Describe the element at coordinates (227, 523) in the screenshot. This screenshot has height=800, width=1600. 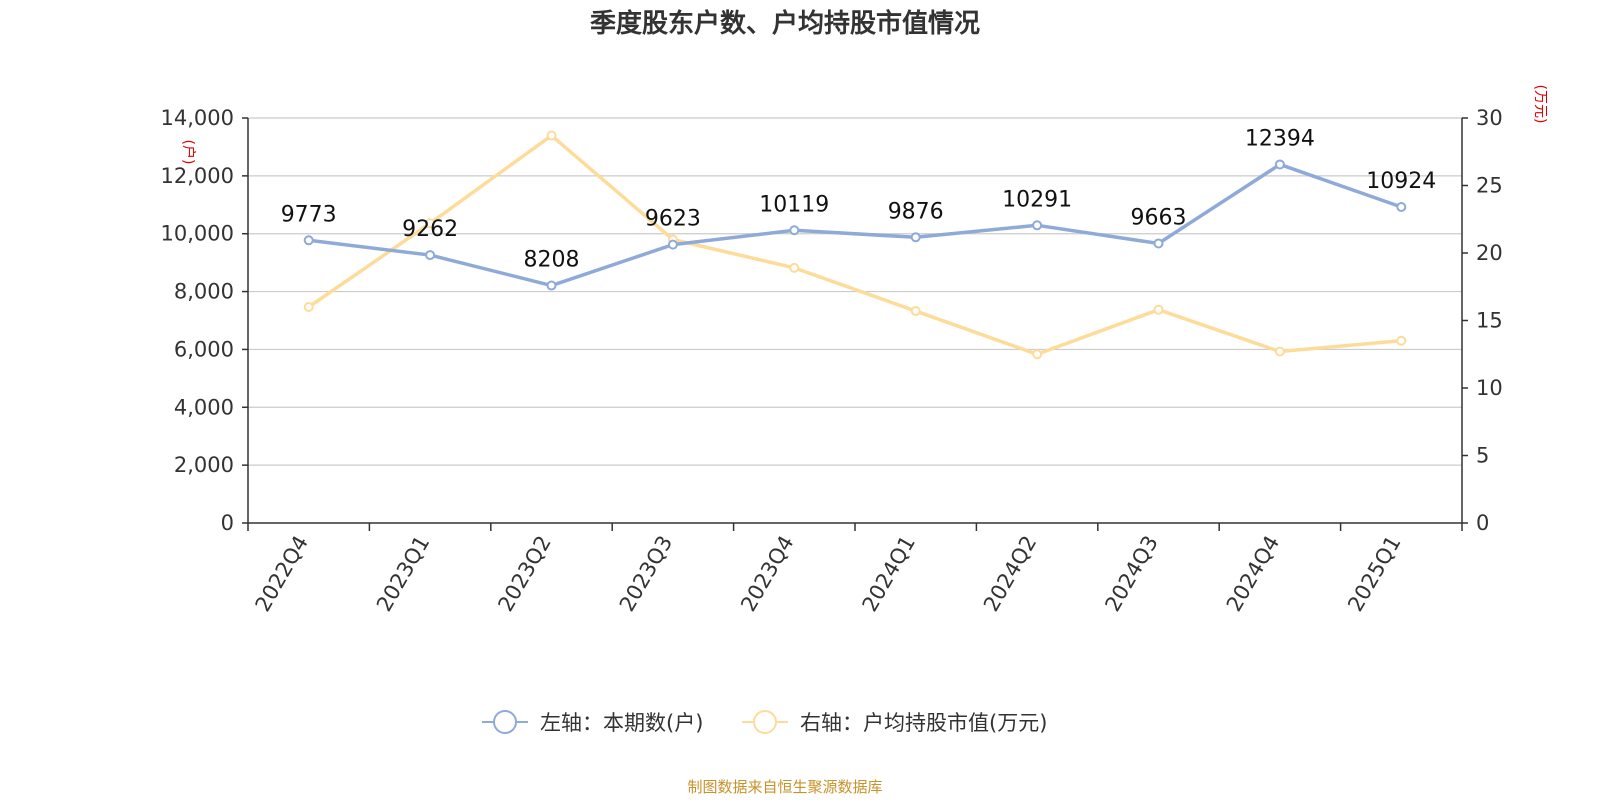
I see `left-tick-label: 0` at that location.